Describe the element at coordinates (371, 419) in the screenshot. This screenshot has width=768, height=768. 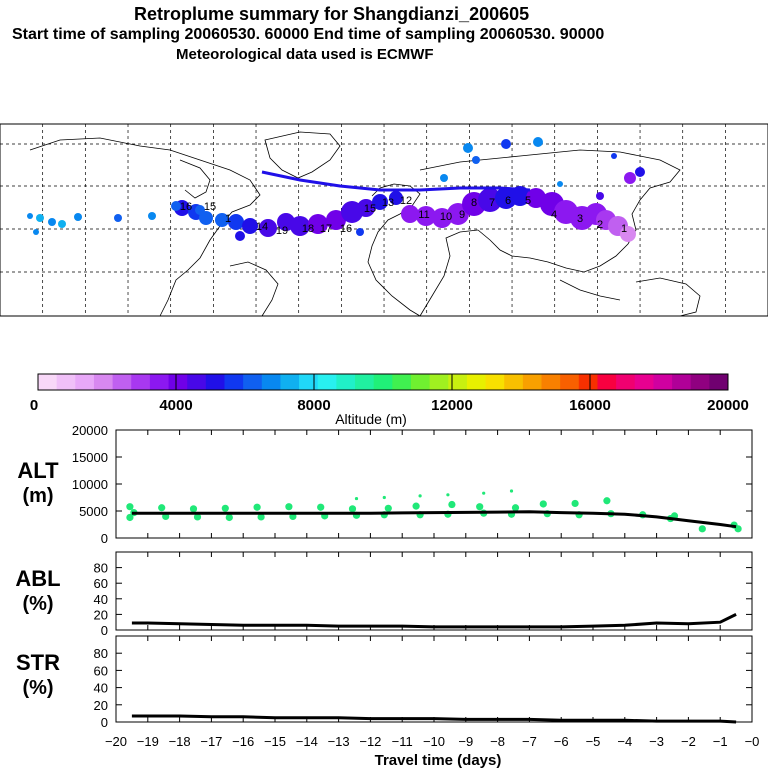
I see `colorbar-label: Altitude (m)` at that location.